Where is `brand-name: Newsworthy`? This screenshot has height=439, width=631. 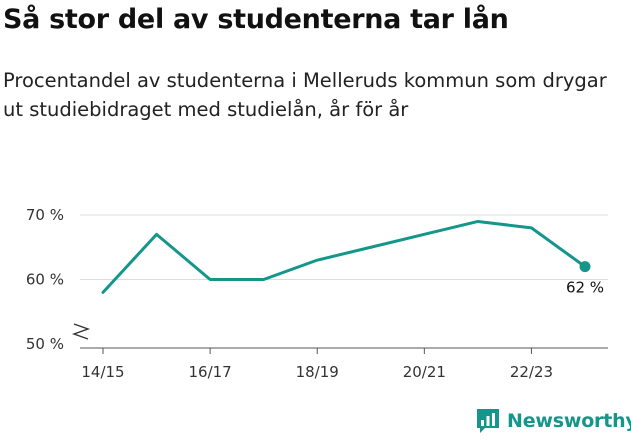
brand-name: Newsworthy is located at coordinates (569, 421).